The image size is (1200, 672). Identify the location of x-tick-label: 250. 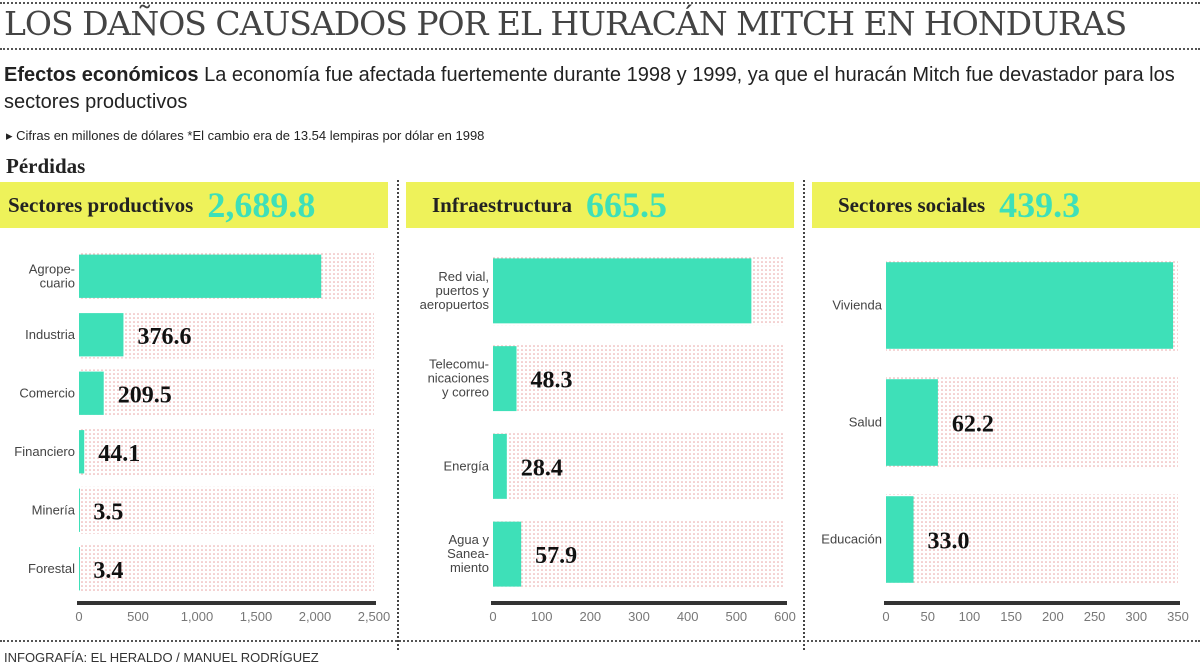
(1095, 616).